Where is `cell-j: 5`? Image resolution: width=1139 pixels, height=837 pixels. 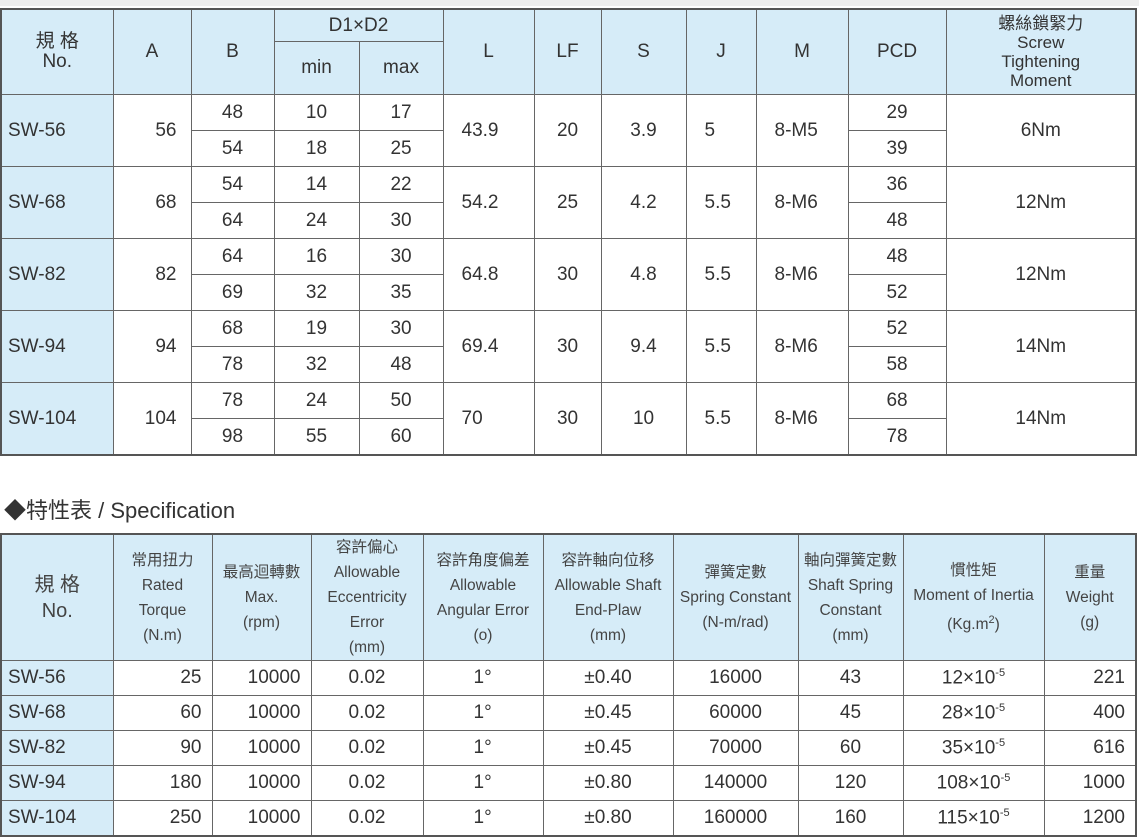
cell-j: 5 is located at coordinates (721, 130).